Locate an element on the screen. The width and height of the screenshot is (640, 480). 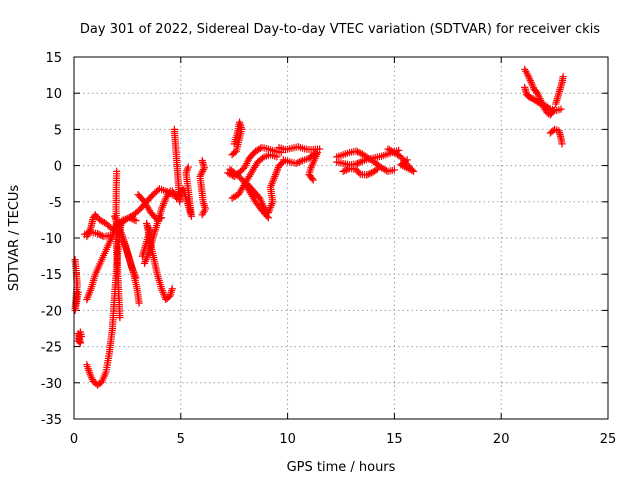
y-tick-labels: -35 -30 -25 -20 -15 -10 -5 0 5 10 15 is located at coordinates (51, 239).